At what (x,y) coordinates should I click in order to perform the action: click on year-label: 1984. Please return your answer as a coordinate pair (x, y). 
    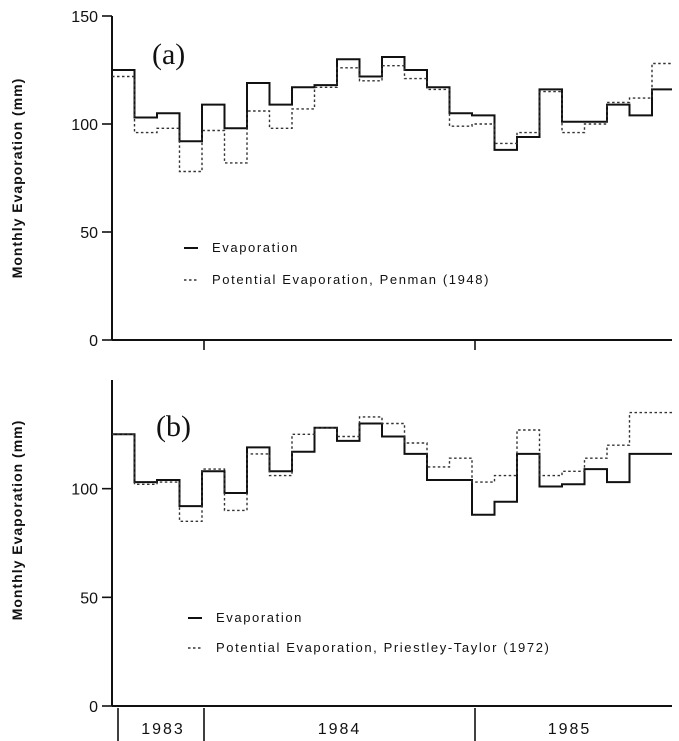
    Looking at the image, I should click on (340, 729).